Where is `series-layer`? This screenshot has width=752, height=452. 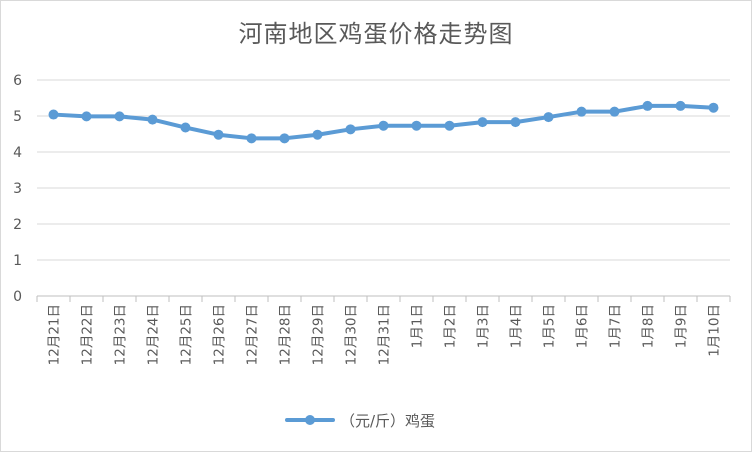 series-layer is located at coordinates (383, 122).